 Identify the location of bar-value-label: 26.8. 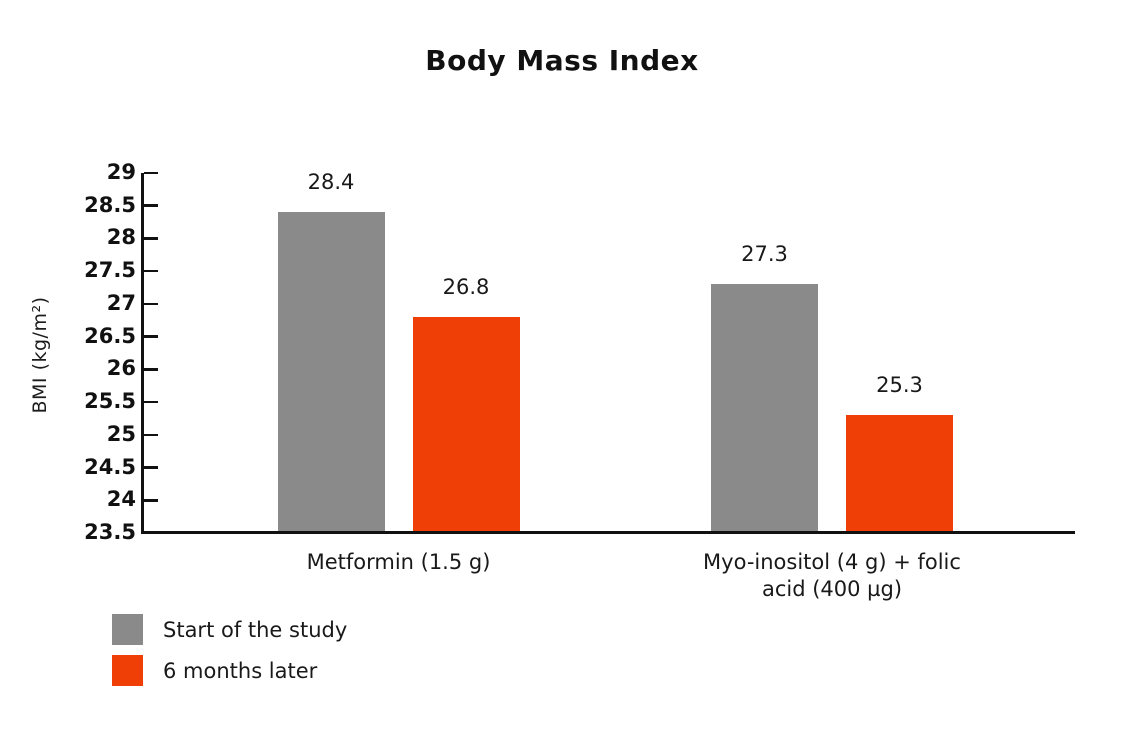
(466, 287).